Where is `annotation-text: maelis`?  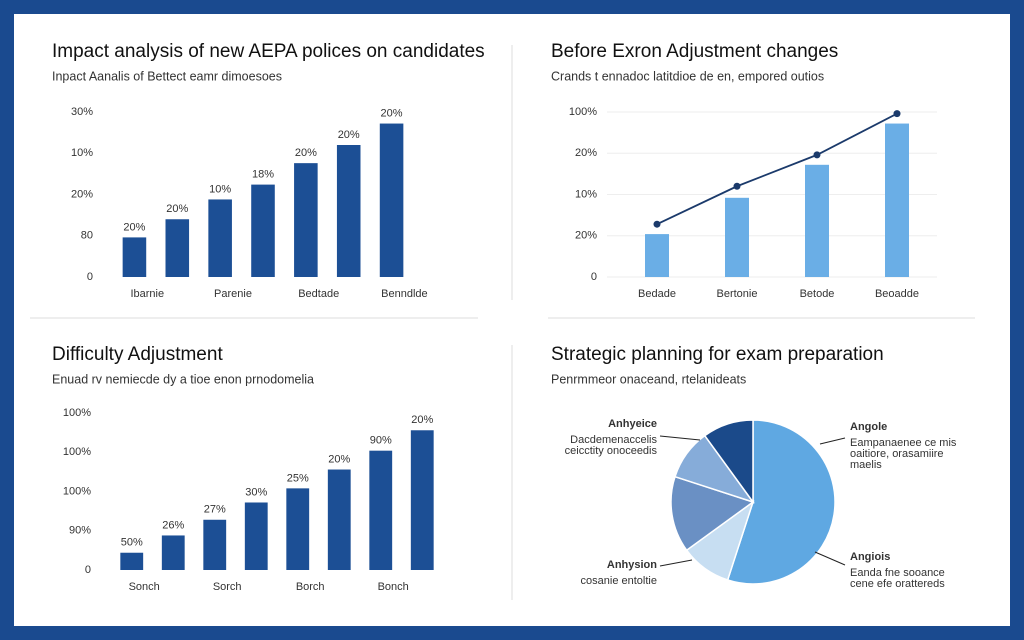
annotation-text: maelis is located at coordinates (866, 465).